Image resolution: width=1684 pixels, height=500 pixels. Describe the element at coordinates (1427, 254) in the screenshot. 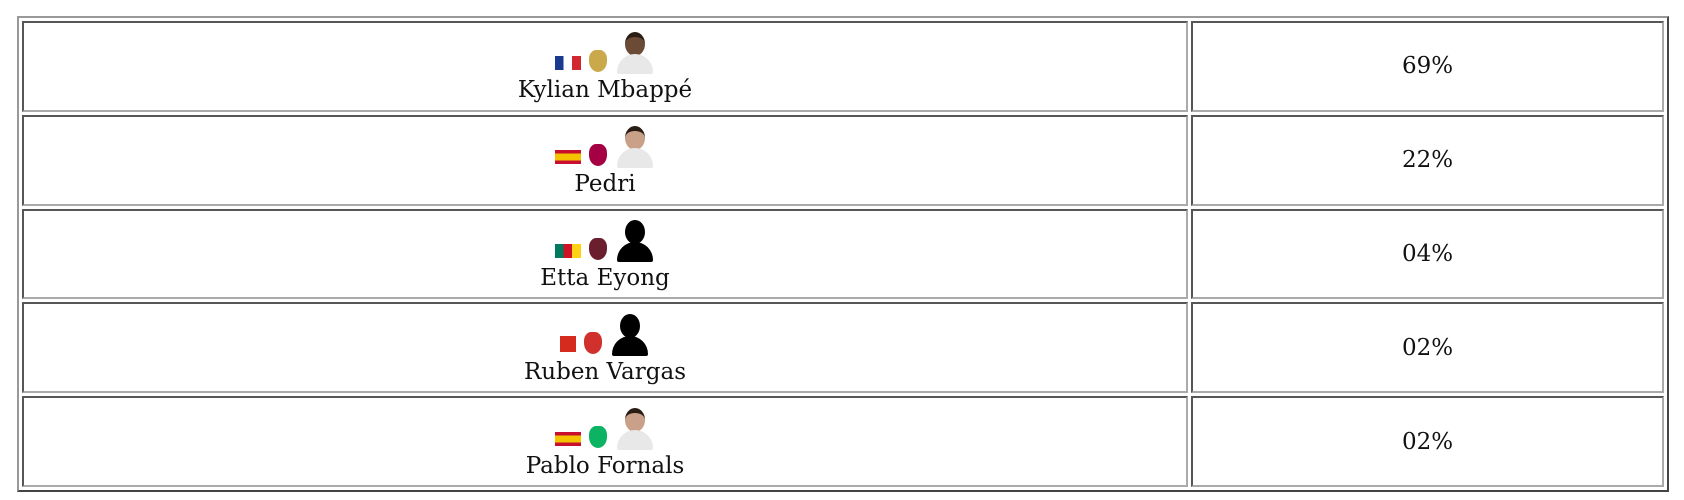

I see `percentage-cell: 04%` at that location.